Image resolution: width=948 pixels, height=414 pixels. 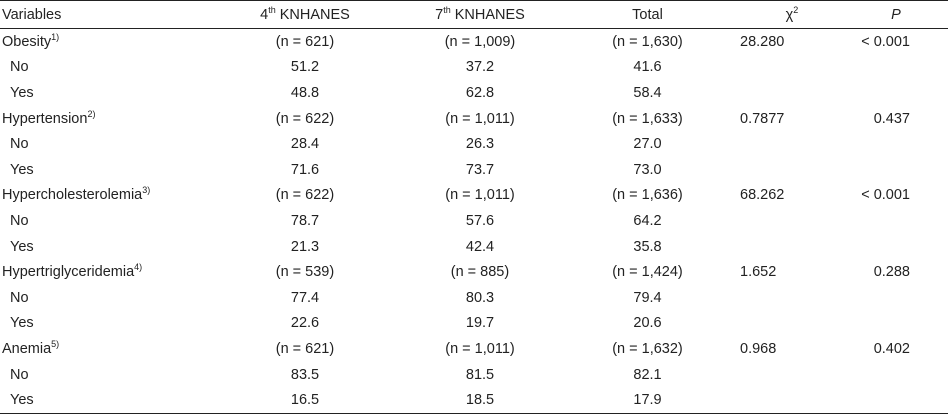 I want to click on n-7th: (n = 885), so click(x=480, y=272).